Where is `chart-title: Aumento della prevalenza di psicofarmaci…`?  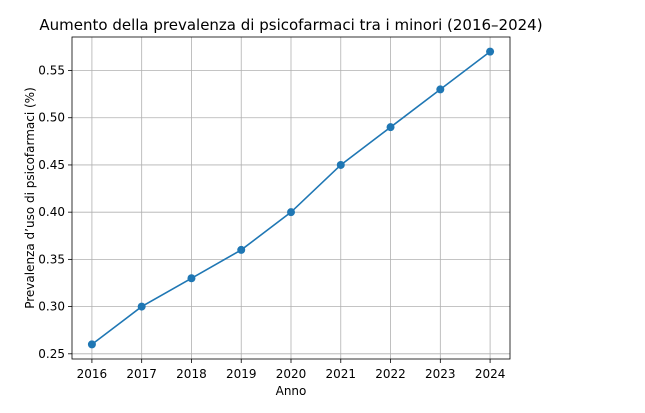
chart-title: Aumento della prevalenza di psicofarmaci… is located at coordinates (290, 25).